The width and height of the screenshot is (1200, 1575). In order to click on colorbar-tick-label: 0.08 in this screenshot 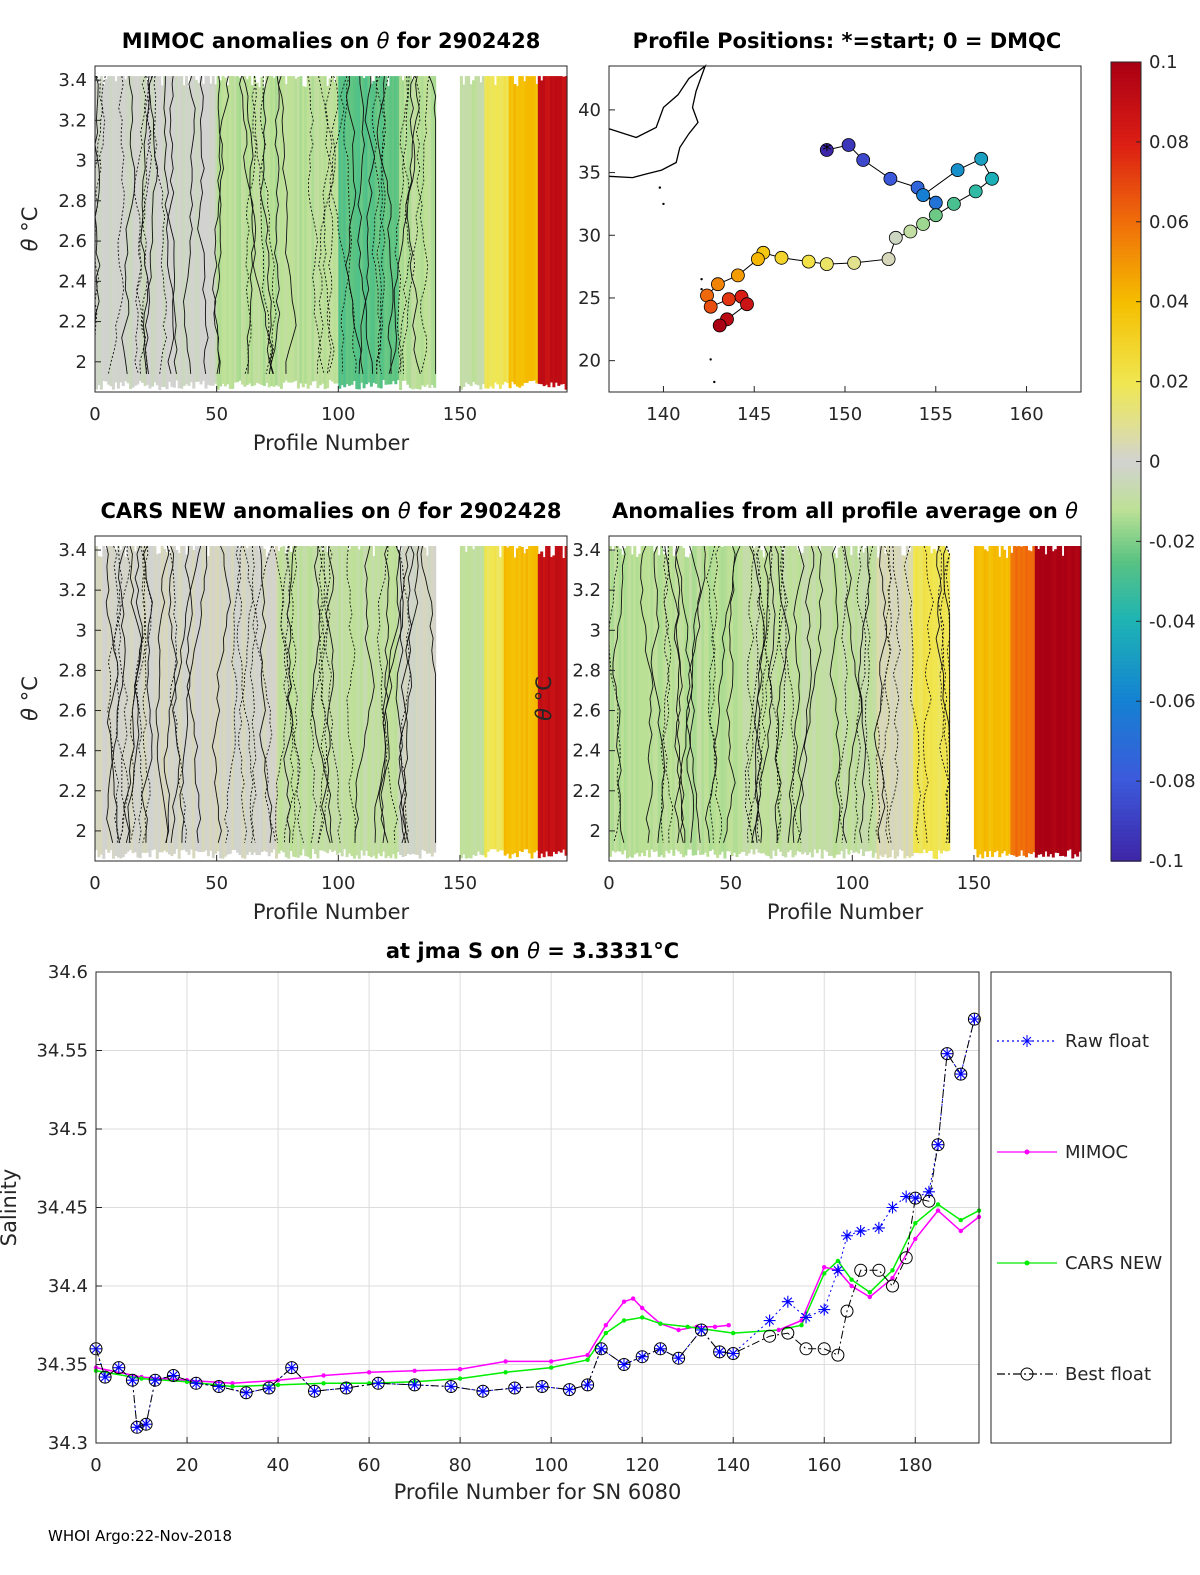, I will do `click(1169, 142)`.